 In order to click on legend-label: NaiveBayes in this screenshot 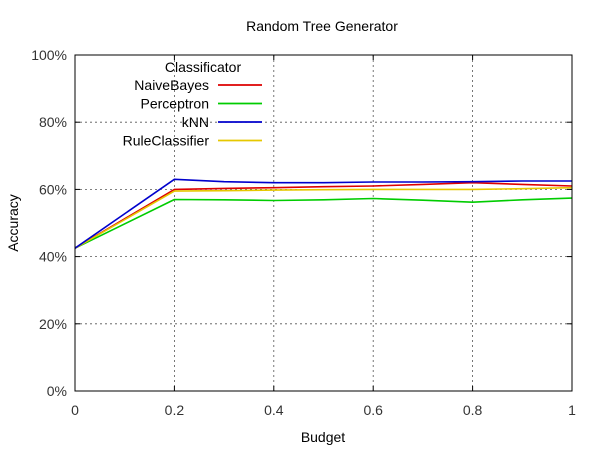, I will do `click(171, 85)`.